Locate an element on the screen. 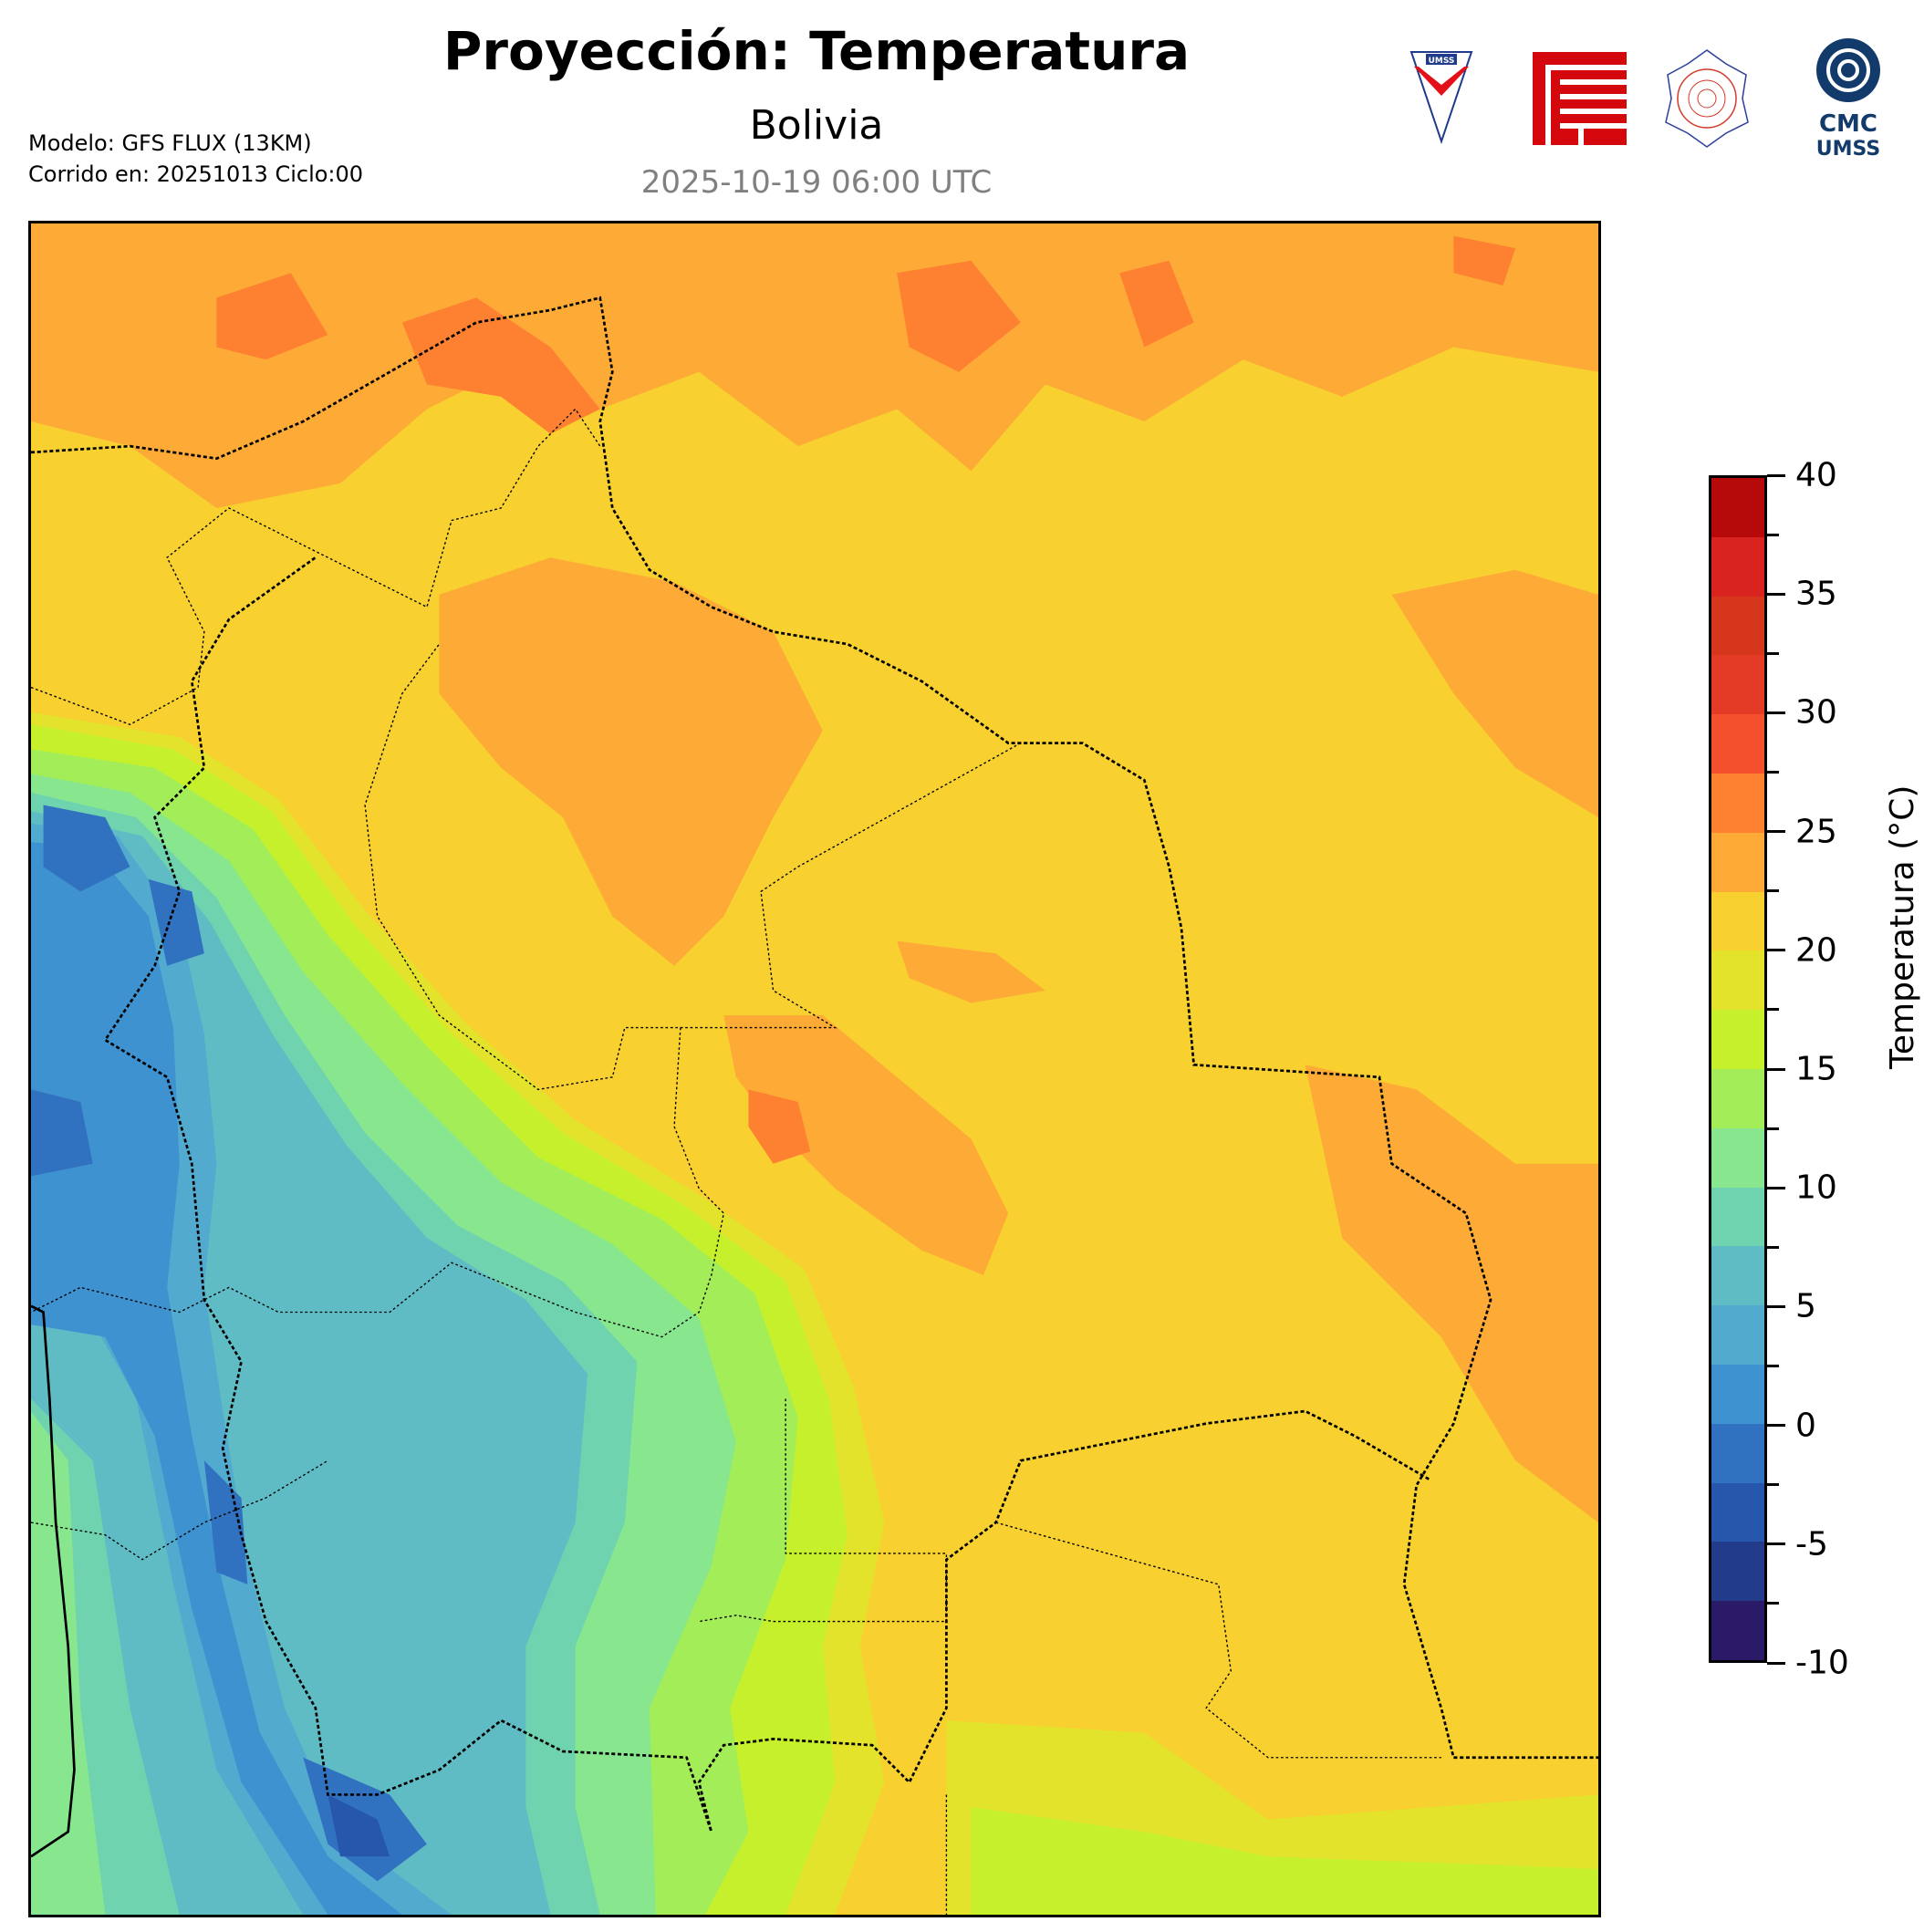 This screenshot has width=1924, height=1932. cold-spots is located at coordinates (229, 1343).